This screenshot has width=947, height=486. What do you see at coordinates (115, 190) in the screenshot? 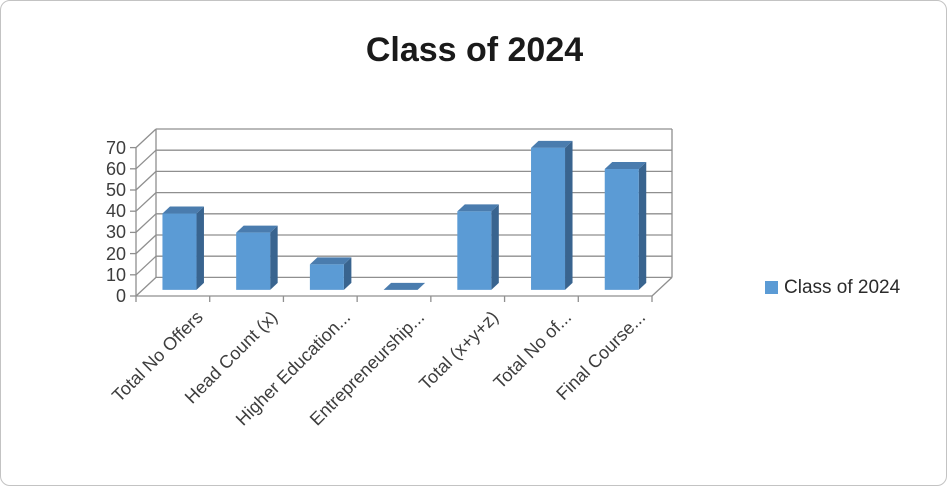
I see `y-axis-tick-label: 50` at bounding box center [115, 190].